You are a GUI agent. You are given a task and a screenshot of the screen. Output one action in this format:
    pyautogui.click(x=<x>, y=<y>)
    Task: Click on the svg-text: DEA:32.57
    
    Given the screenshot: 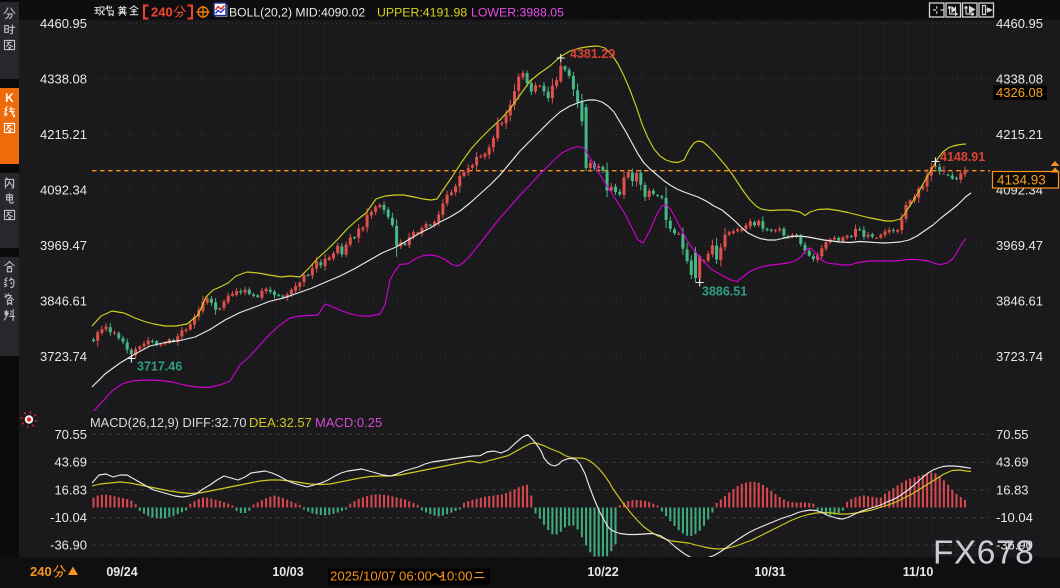 What is the action you would take?
    pyautogui.click(x=280, y=422)
    